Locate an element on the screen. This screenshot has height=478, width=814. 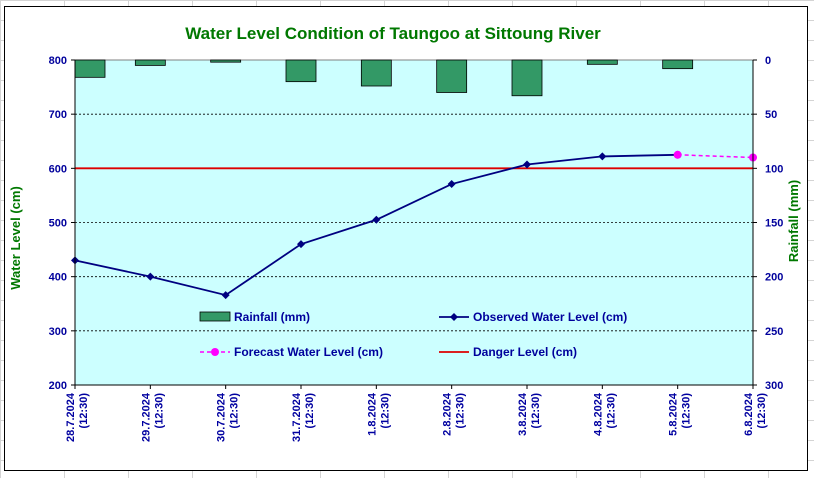
legend-marker-observed is located at coordinates (454, 317).